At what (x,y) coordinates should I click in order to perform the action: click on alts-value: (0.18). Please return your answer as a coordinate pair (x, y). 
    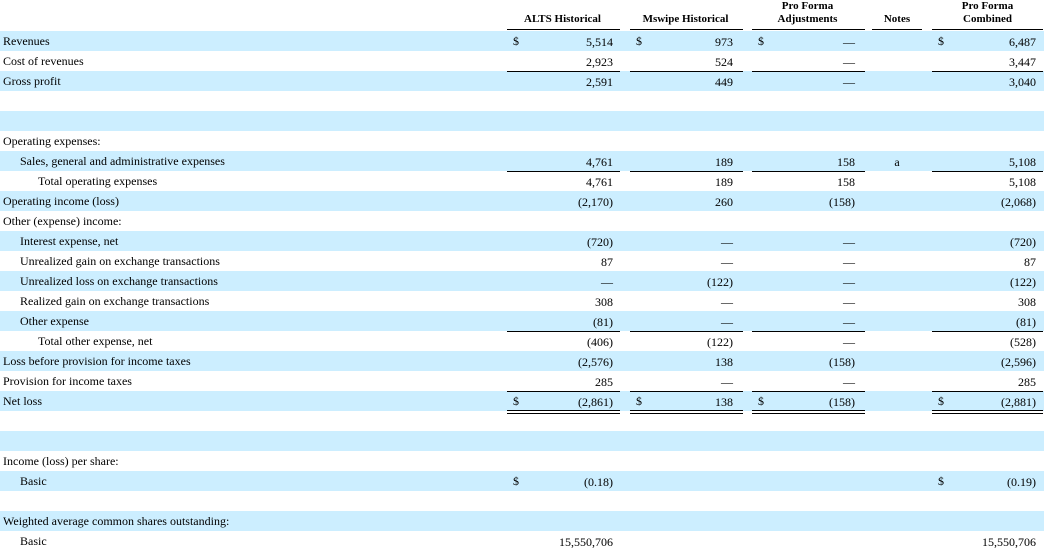
    Looking at the image, I should click on (598, 482).